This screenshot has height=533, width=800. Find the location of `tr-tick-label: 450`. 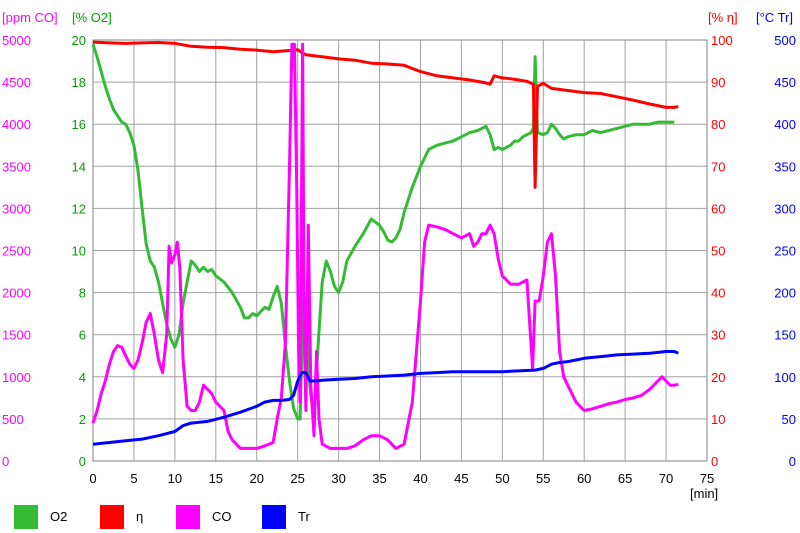

tr-tick-label: 450 is located at coordinates (785, 82).